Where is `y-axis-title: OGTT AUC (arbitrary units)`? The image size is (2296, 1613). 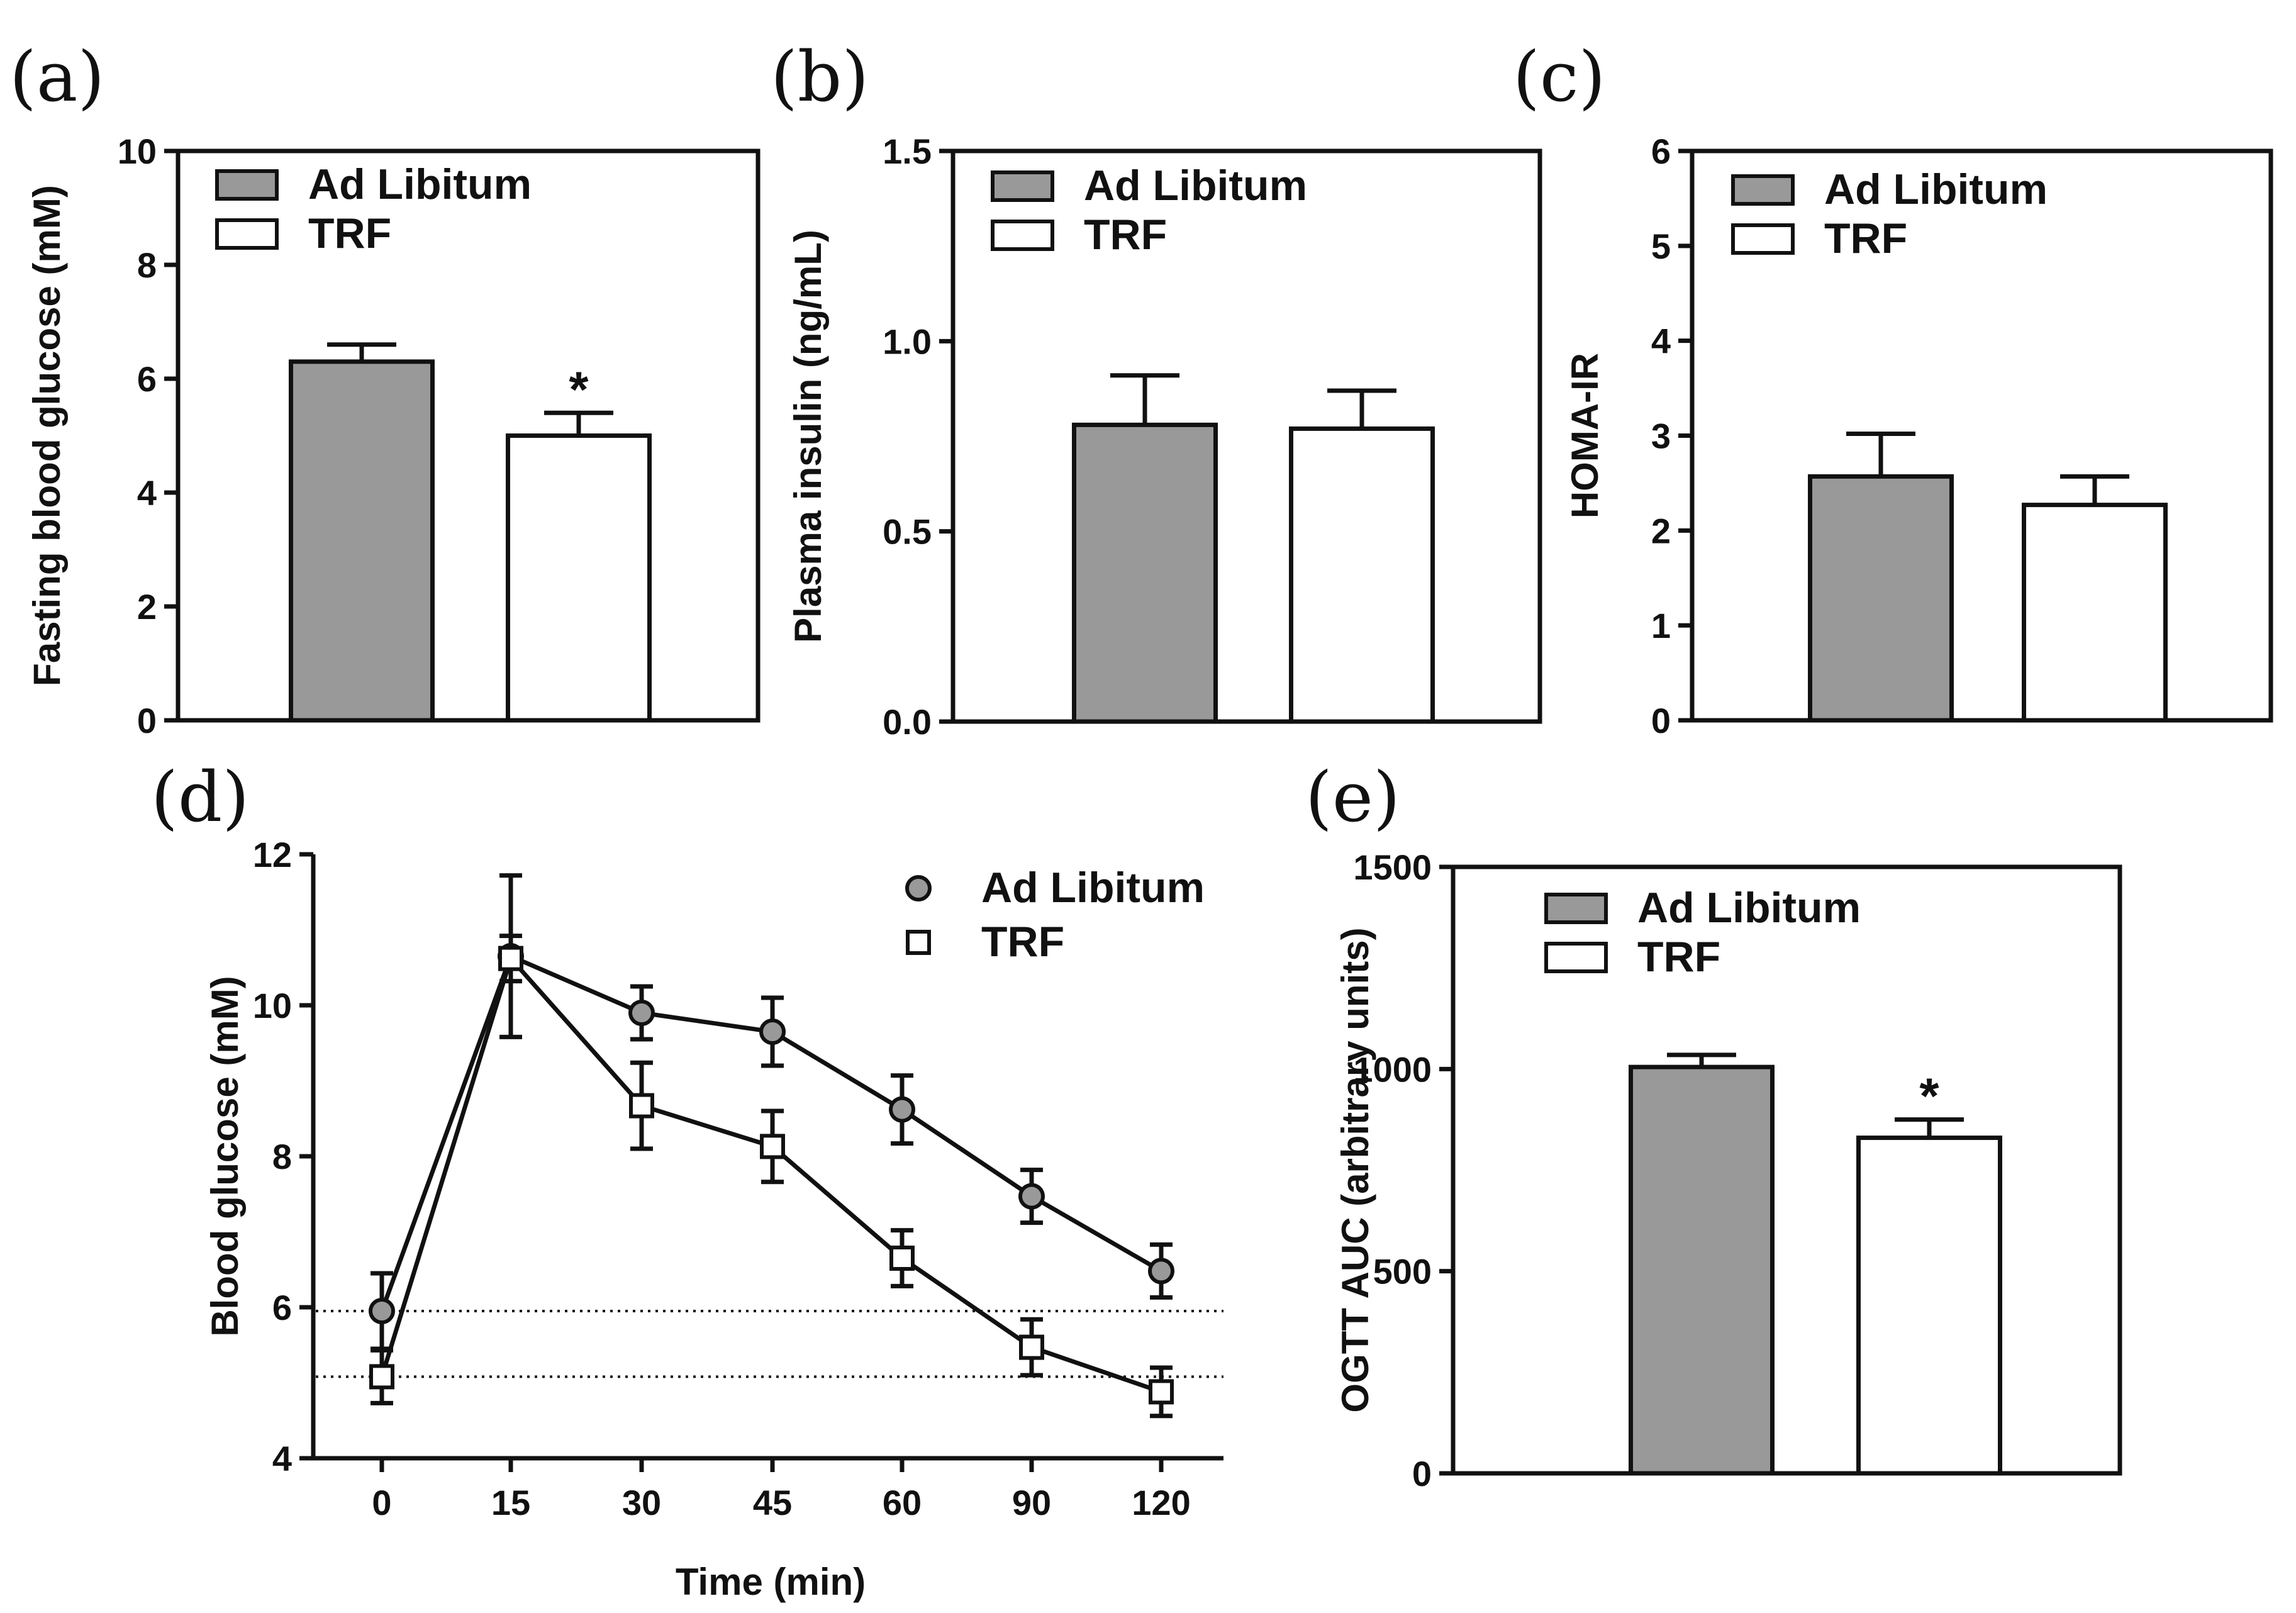 y-axis-title: OGTT AUC (arbitrary units) is located at coordinates (1355, 1169).